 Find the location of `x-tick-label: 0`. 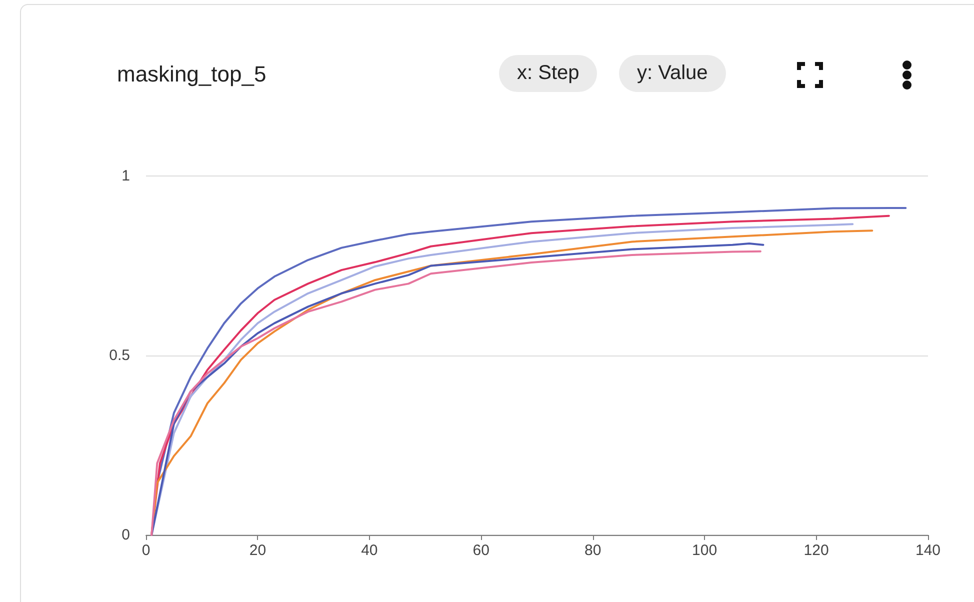

x-tick-label: 0 is located at coordinates (146, 550).